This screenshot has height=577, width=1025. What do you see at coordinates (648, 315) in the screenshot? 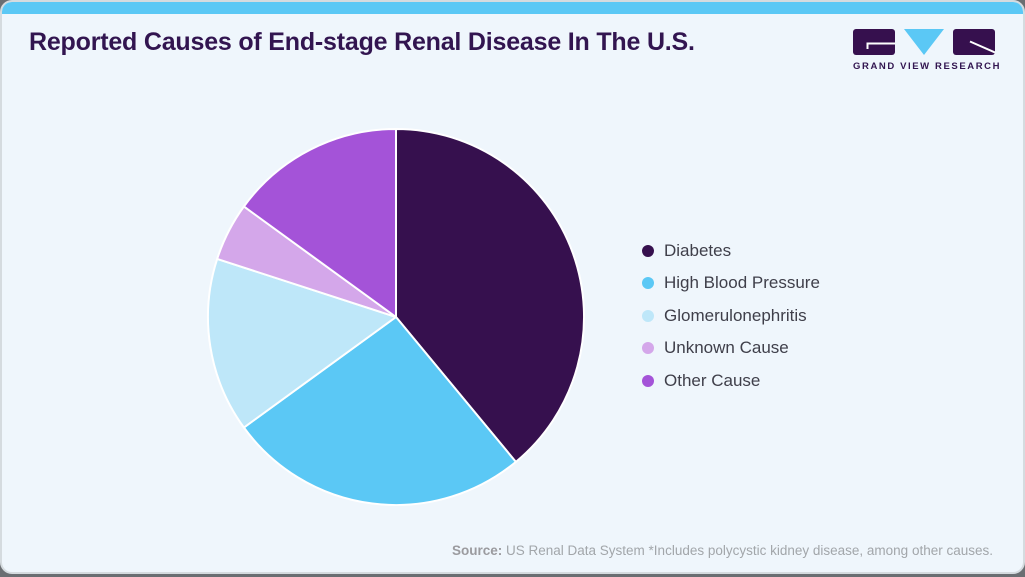
I see `legend-bullet-glomerulonephritis-icon` at bounding box center [648, 315].